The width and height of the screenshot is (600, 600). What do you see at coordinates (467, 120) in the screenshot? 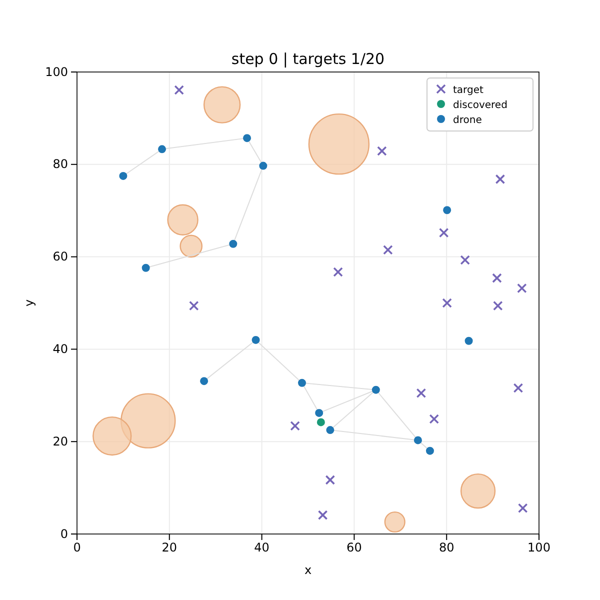
I see `legend-label: drone` at bounding box center [467, 120].